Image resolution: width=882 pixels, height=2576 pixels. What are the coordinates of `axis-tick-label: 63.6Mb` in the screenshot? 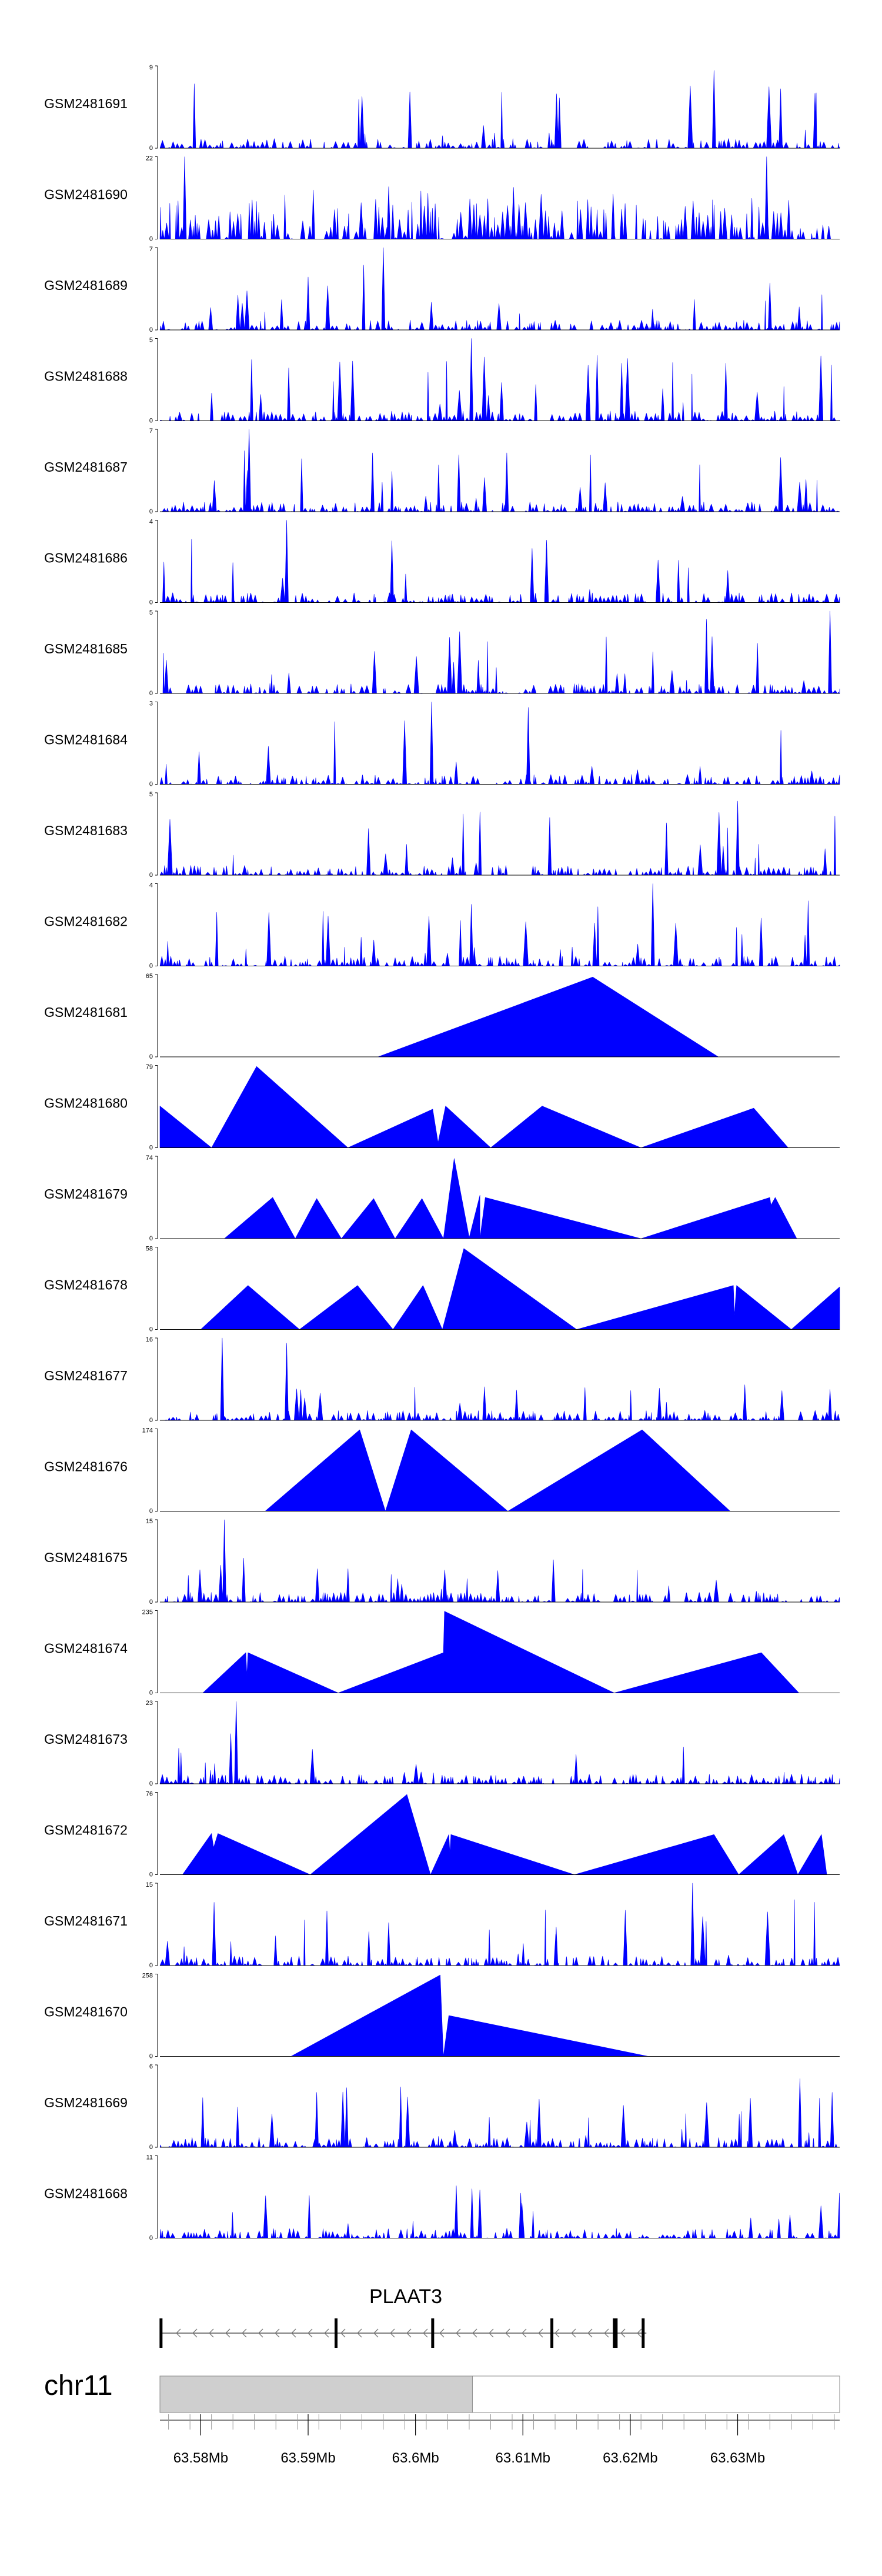 It's located at (415, 2458).